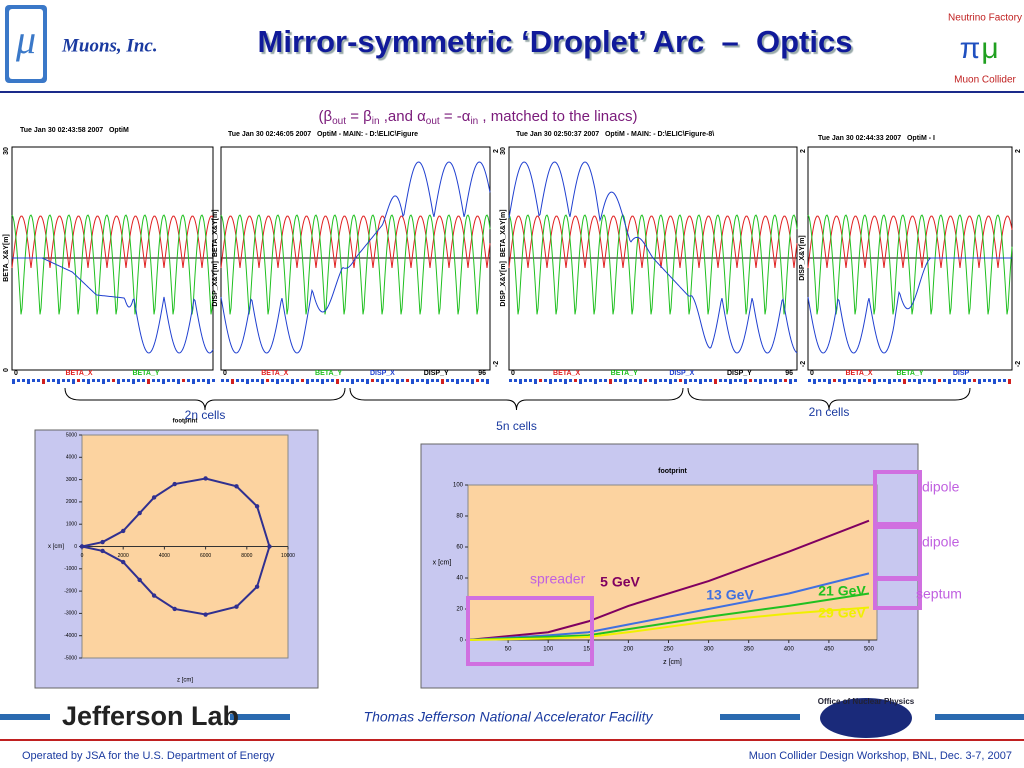  Describe the element at coordinates (70, 636) in the screenshot. I see `y-tick-label: -4000` at that location.